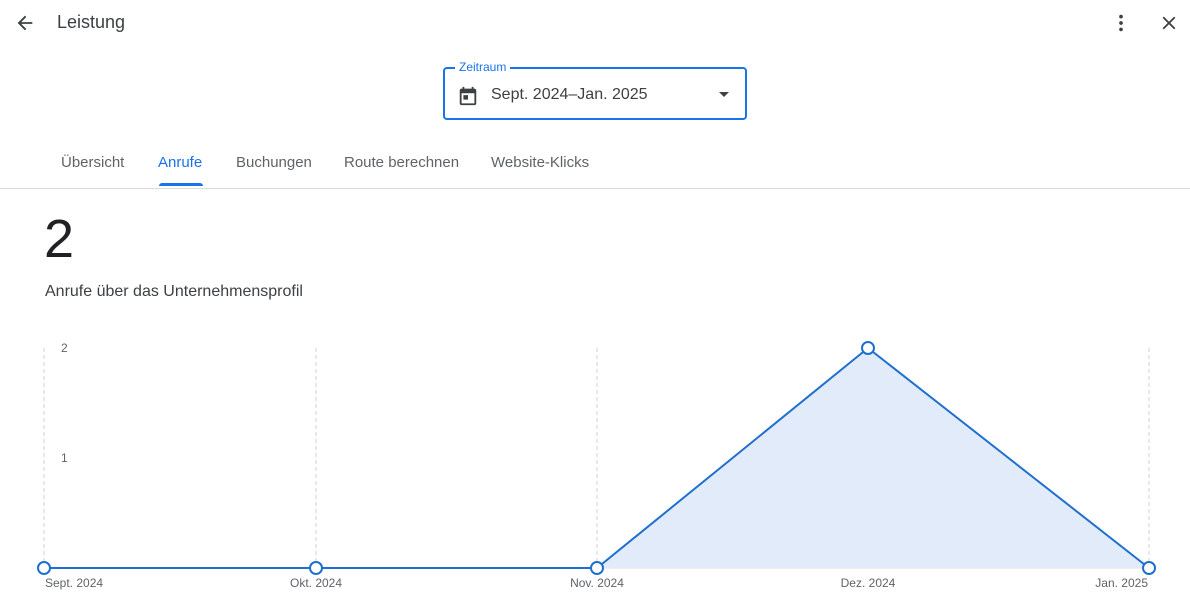 The image size is (1190, 604). Describe the element at coordinates (180, 162) in the screenshot. I see `tab-anrufe: Anrufe` at that location.